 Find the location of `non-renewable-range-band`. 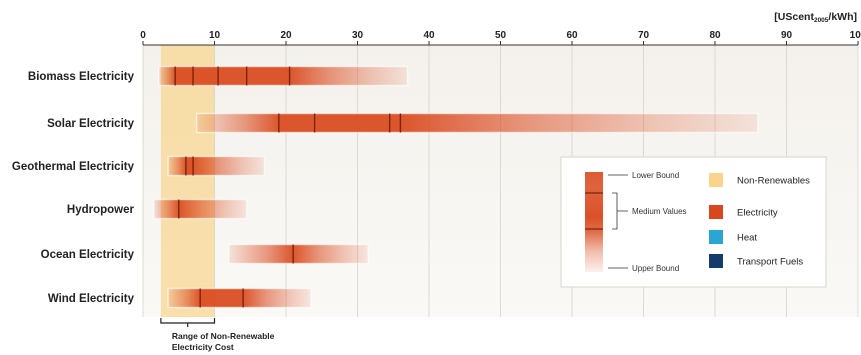

non-renewable-range-band is located at coordinates (187, 181).